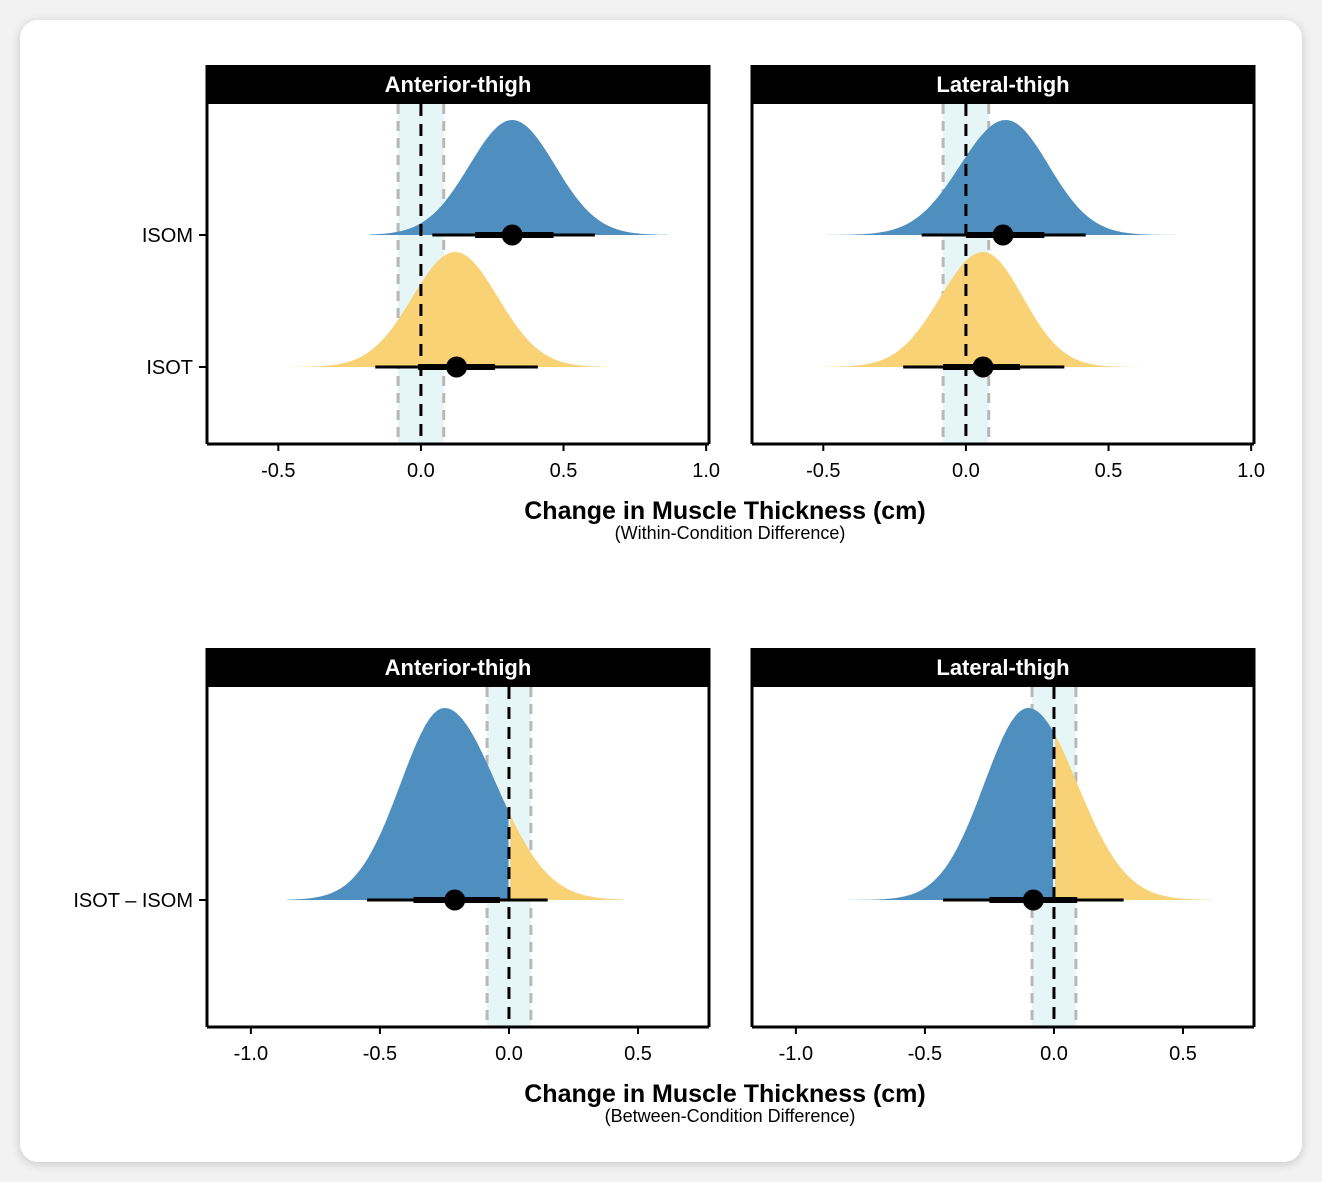 The image size is (1322, 1182). Describe the element at coordinates (133, 901) in the screenshot. I see `y-tick-label: ISOT – ISOM` at that location.